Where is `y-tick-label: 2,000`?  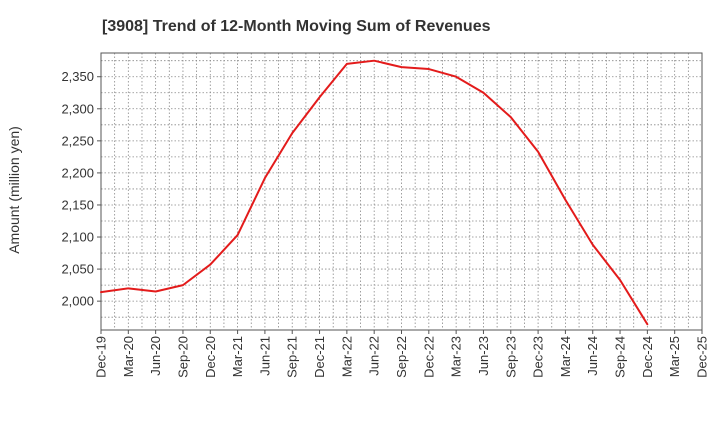
y-tick-label: 2,000 is located at coordinates (77, 301).